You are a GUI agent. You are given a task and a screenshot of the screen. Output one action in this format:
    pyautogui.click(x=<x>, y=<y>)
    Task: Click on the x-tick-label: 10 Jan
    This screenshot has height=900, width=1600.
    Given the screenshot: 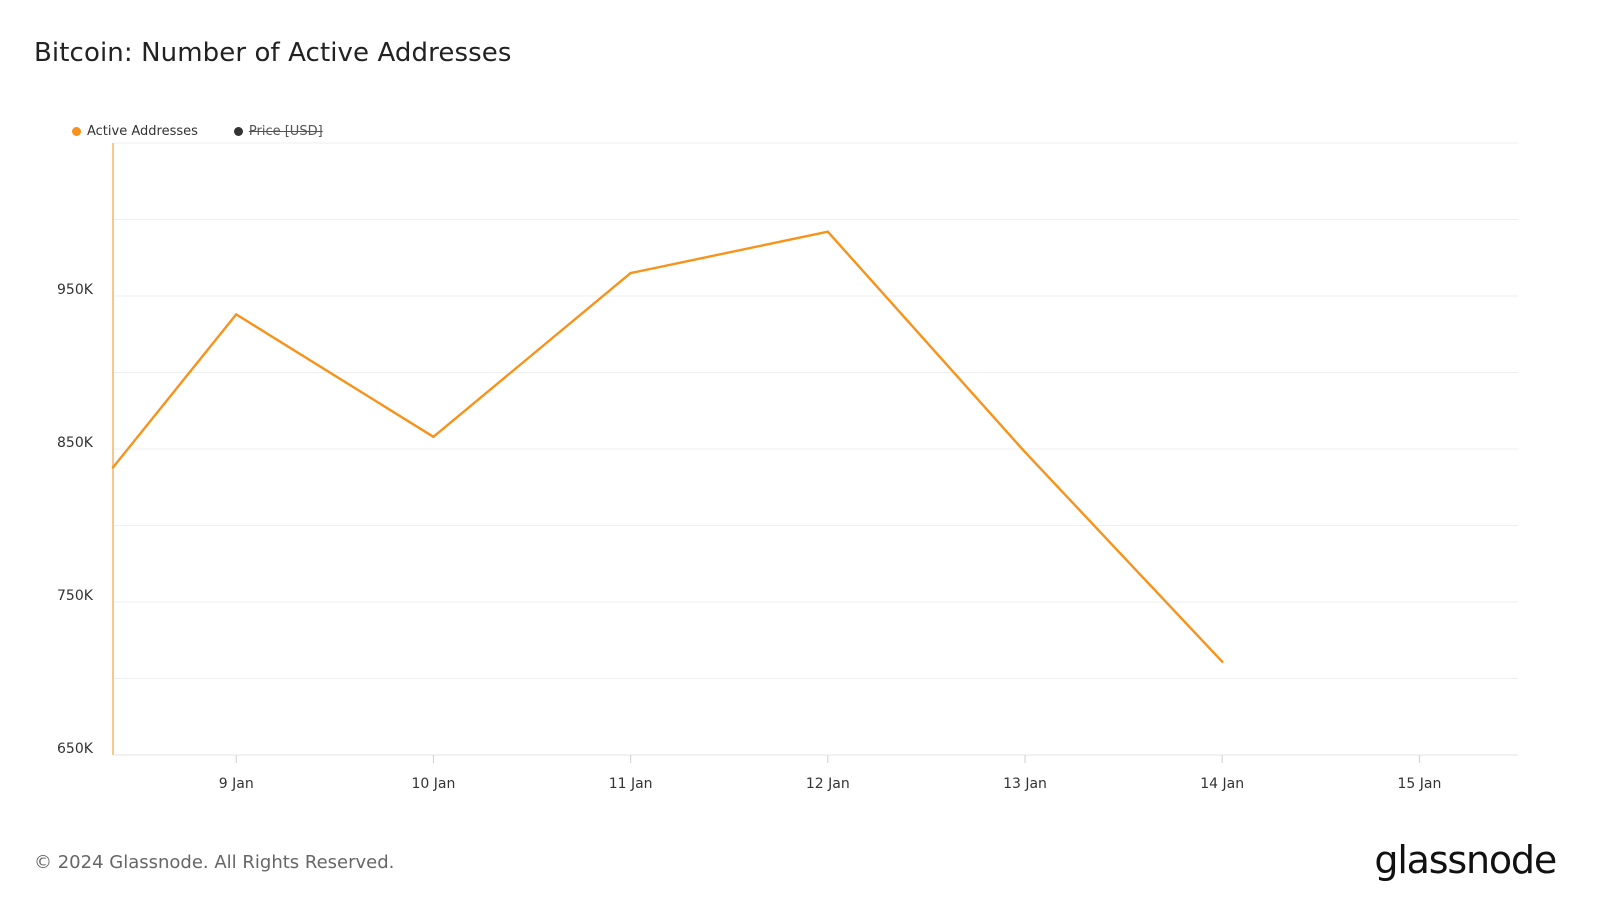 What is the action you would take?
    pyautogui.click(x=434, y=784)
    